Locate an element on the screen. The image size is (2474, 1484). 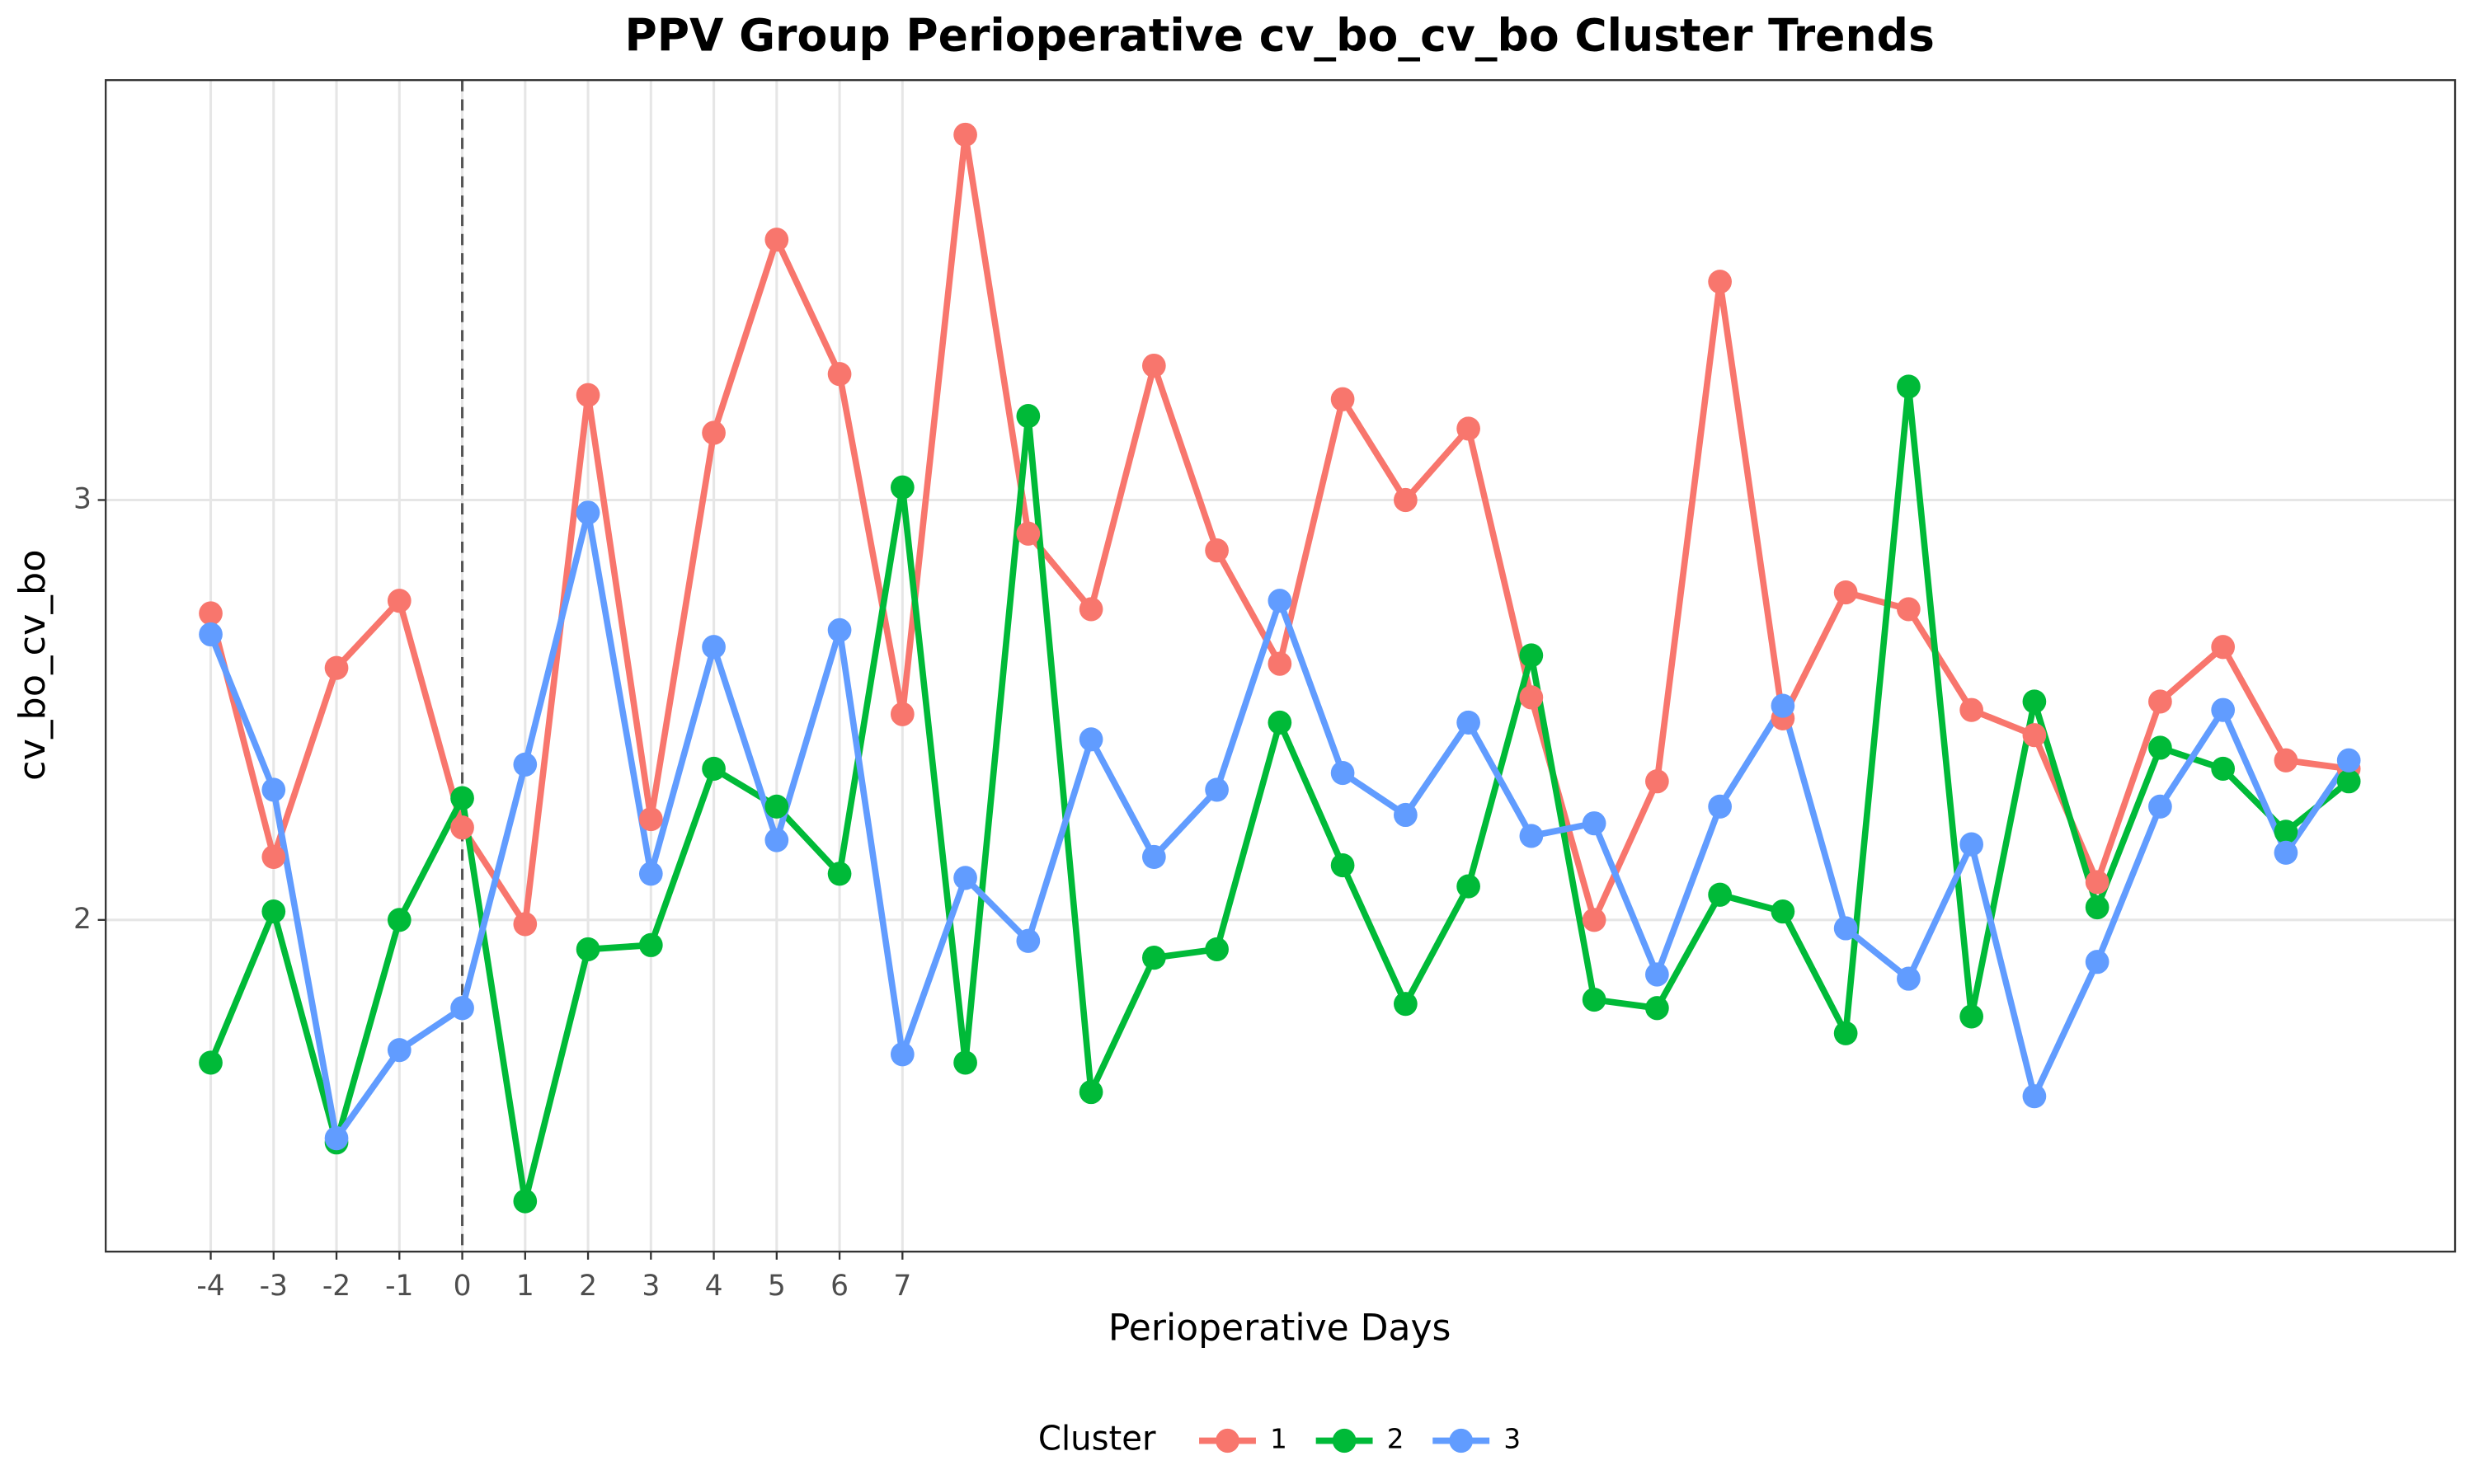
legend-label: 3 is located at coordinates (1512, 1438).